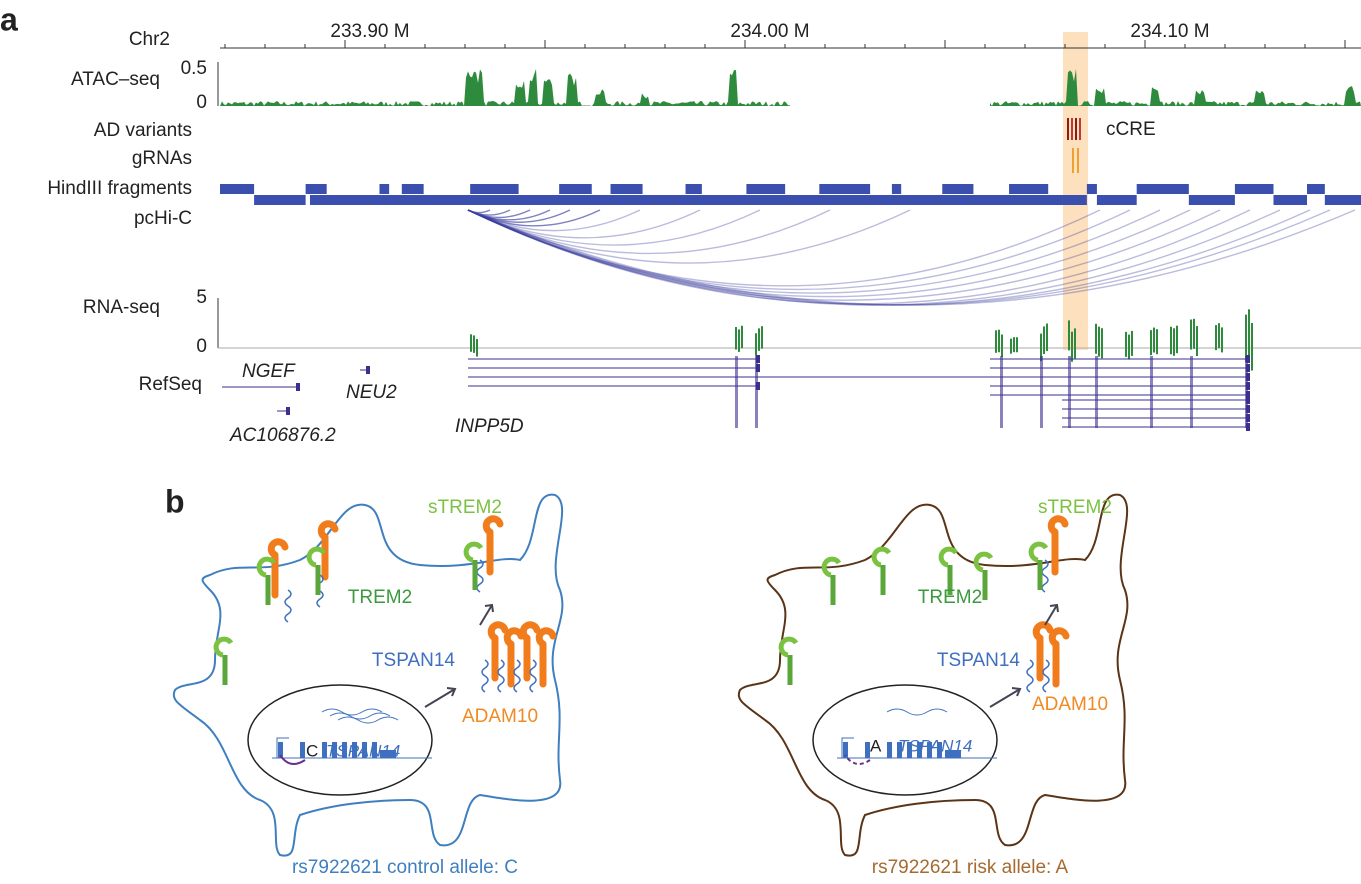 Image resolution: width=1361 pixels, height=884 pixels. Describe the element at coordinates (119, 188) in the screenshot. I see `track-label: HindIII fragments` at that location.